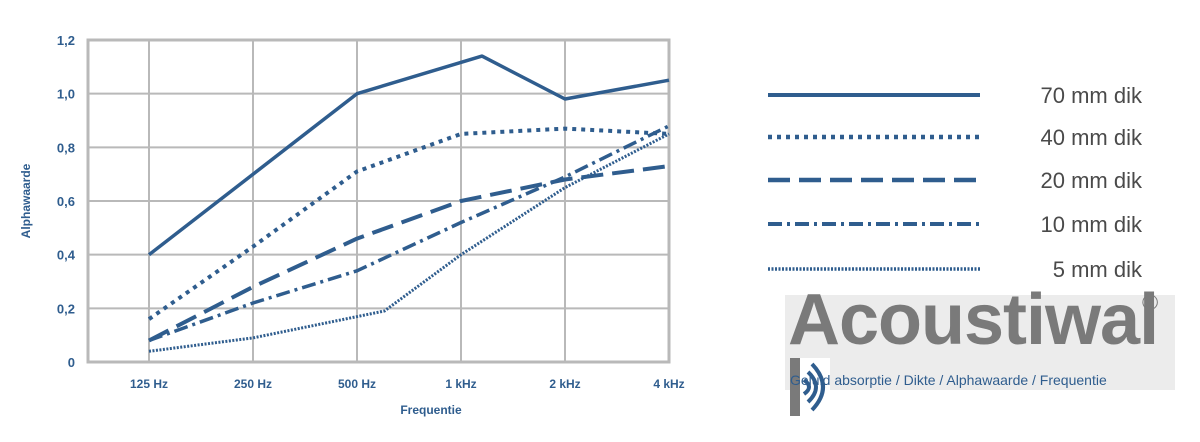 The width and height of the screenshot is (1200, 442). I want to click on brand-logo: Acoustiwal, so click(994, 356).